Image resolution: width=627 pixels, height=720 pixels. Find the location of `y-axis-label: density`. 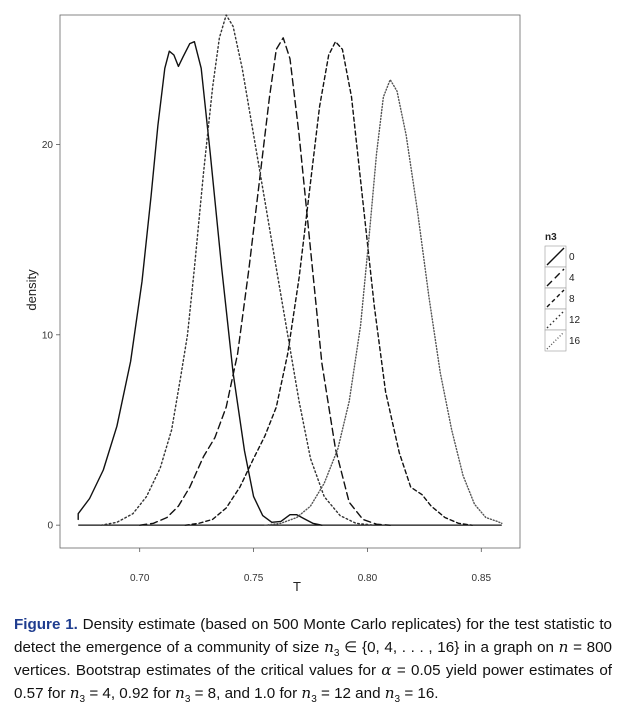

y-axis-label: density is located at coordinates (31, 290).